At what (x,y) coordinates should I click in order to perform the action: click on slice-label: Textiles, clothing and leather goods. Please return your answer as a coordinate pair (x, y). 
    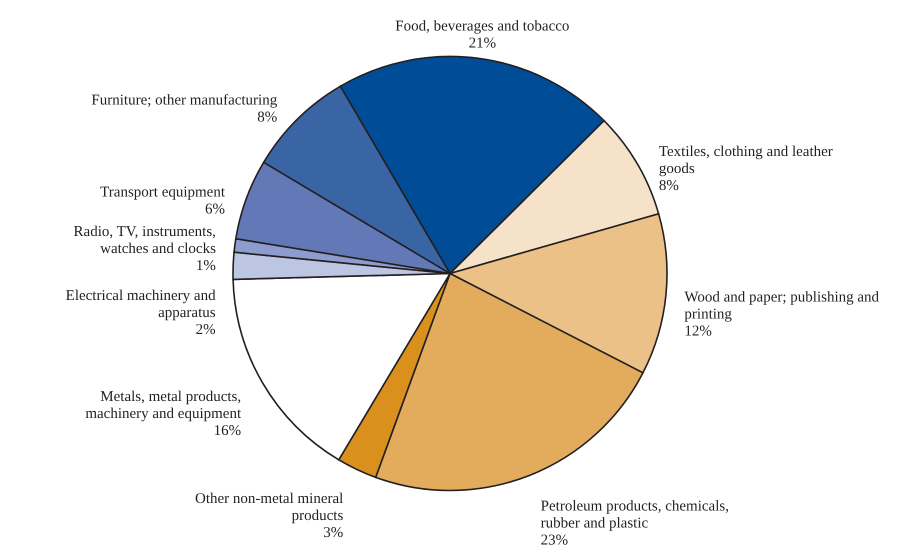
    Looking at the image, I should click on (745, 161).